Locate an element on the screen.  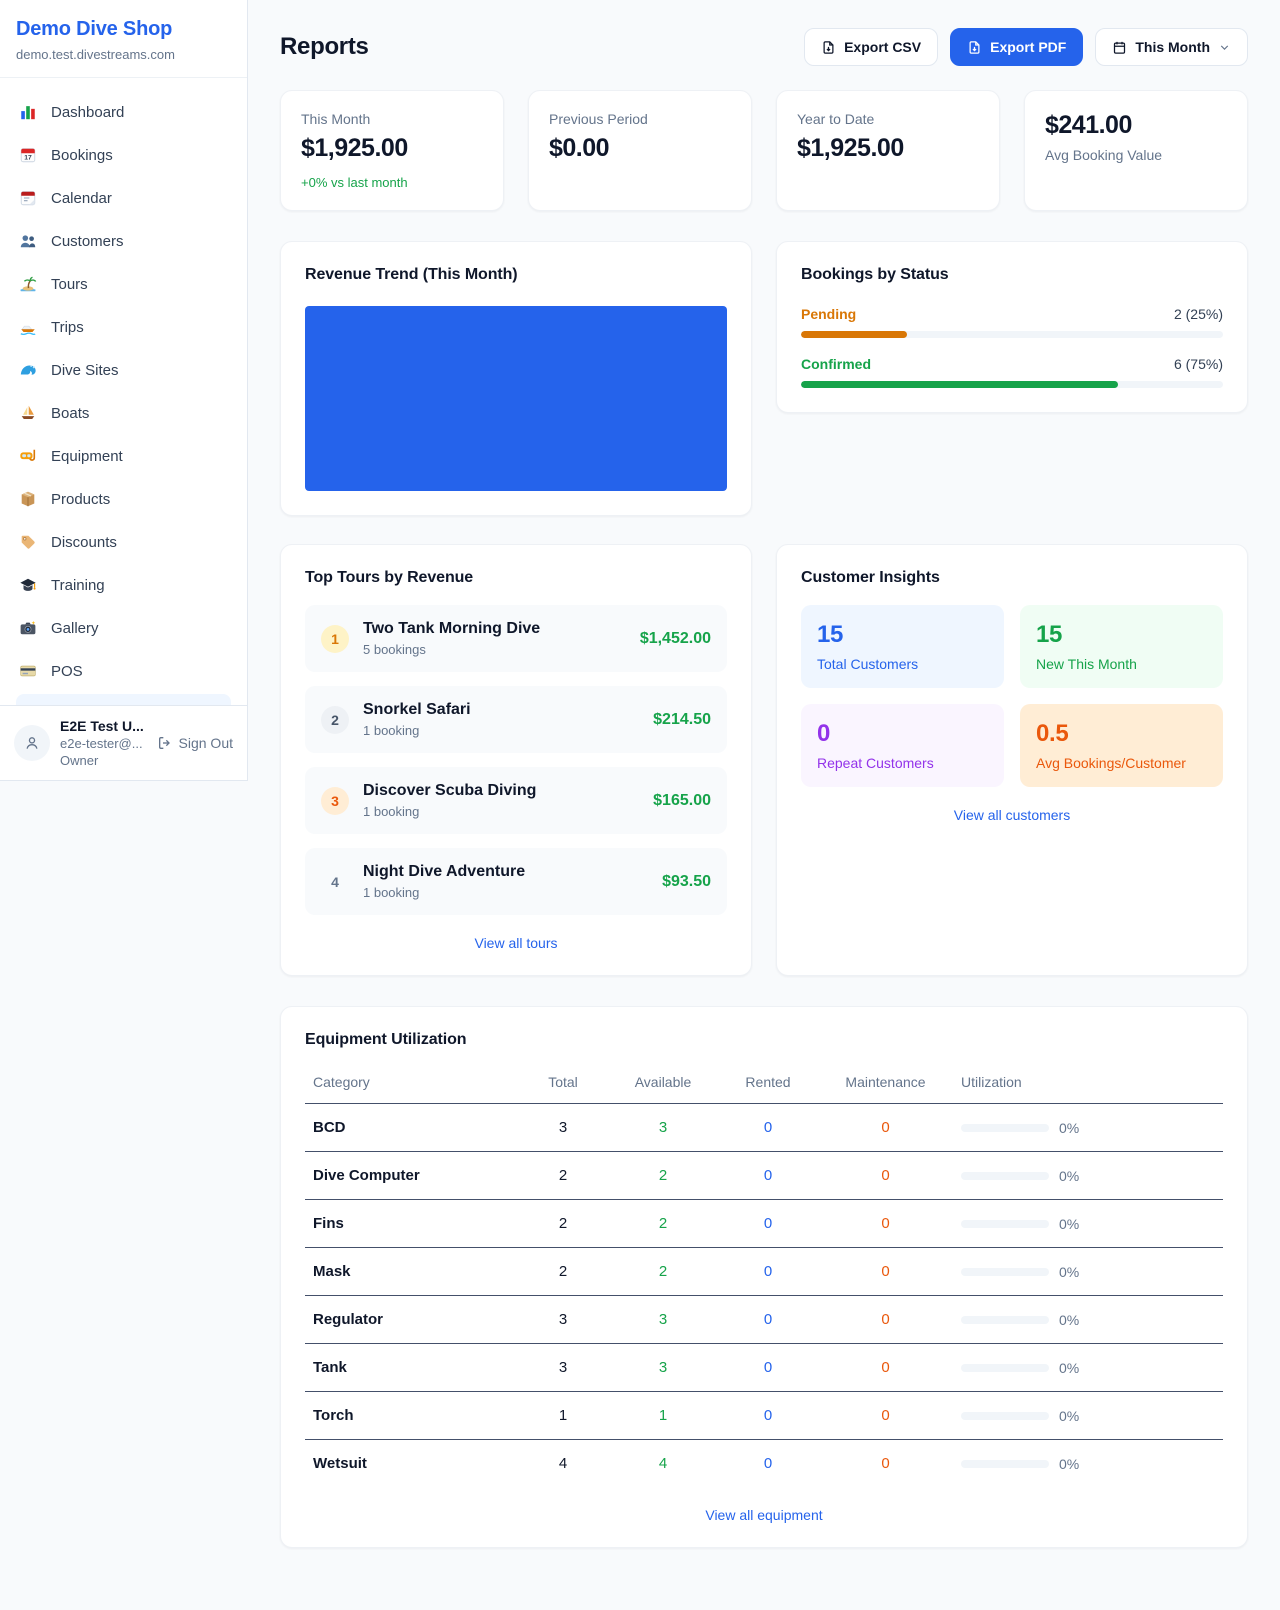
sidebar-item-boats: Boats is located at coordinates (123, 413).